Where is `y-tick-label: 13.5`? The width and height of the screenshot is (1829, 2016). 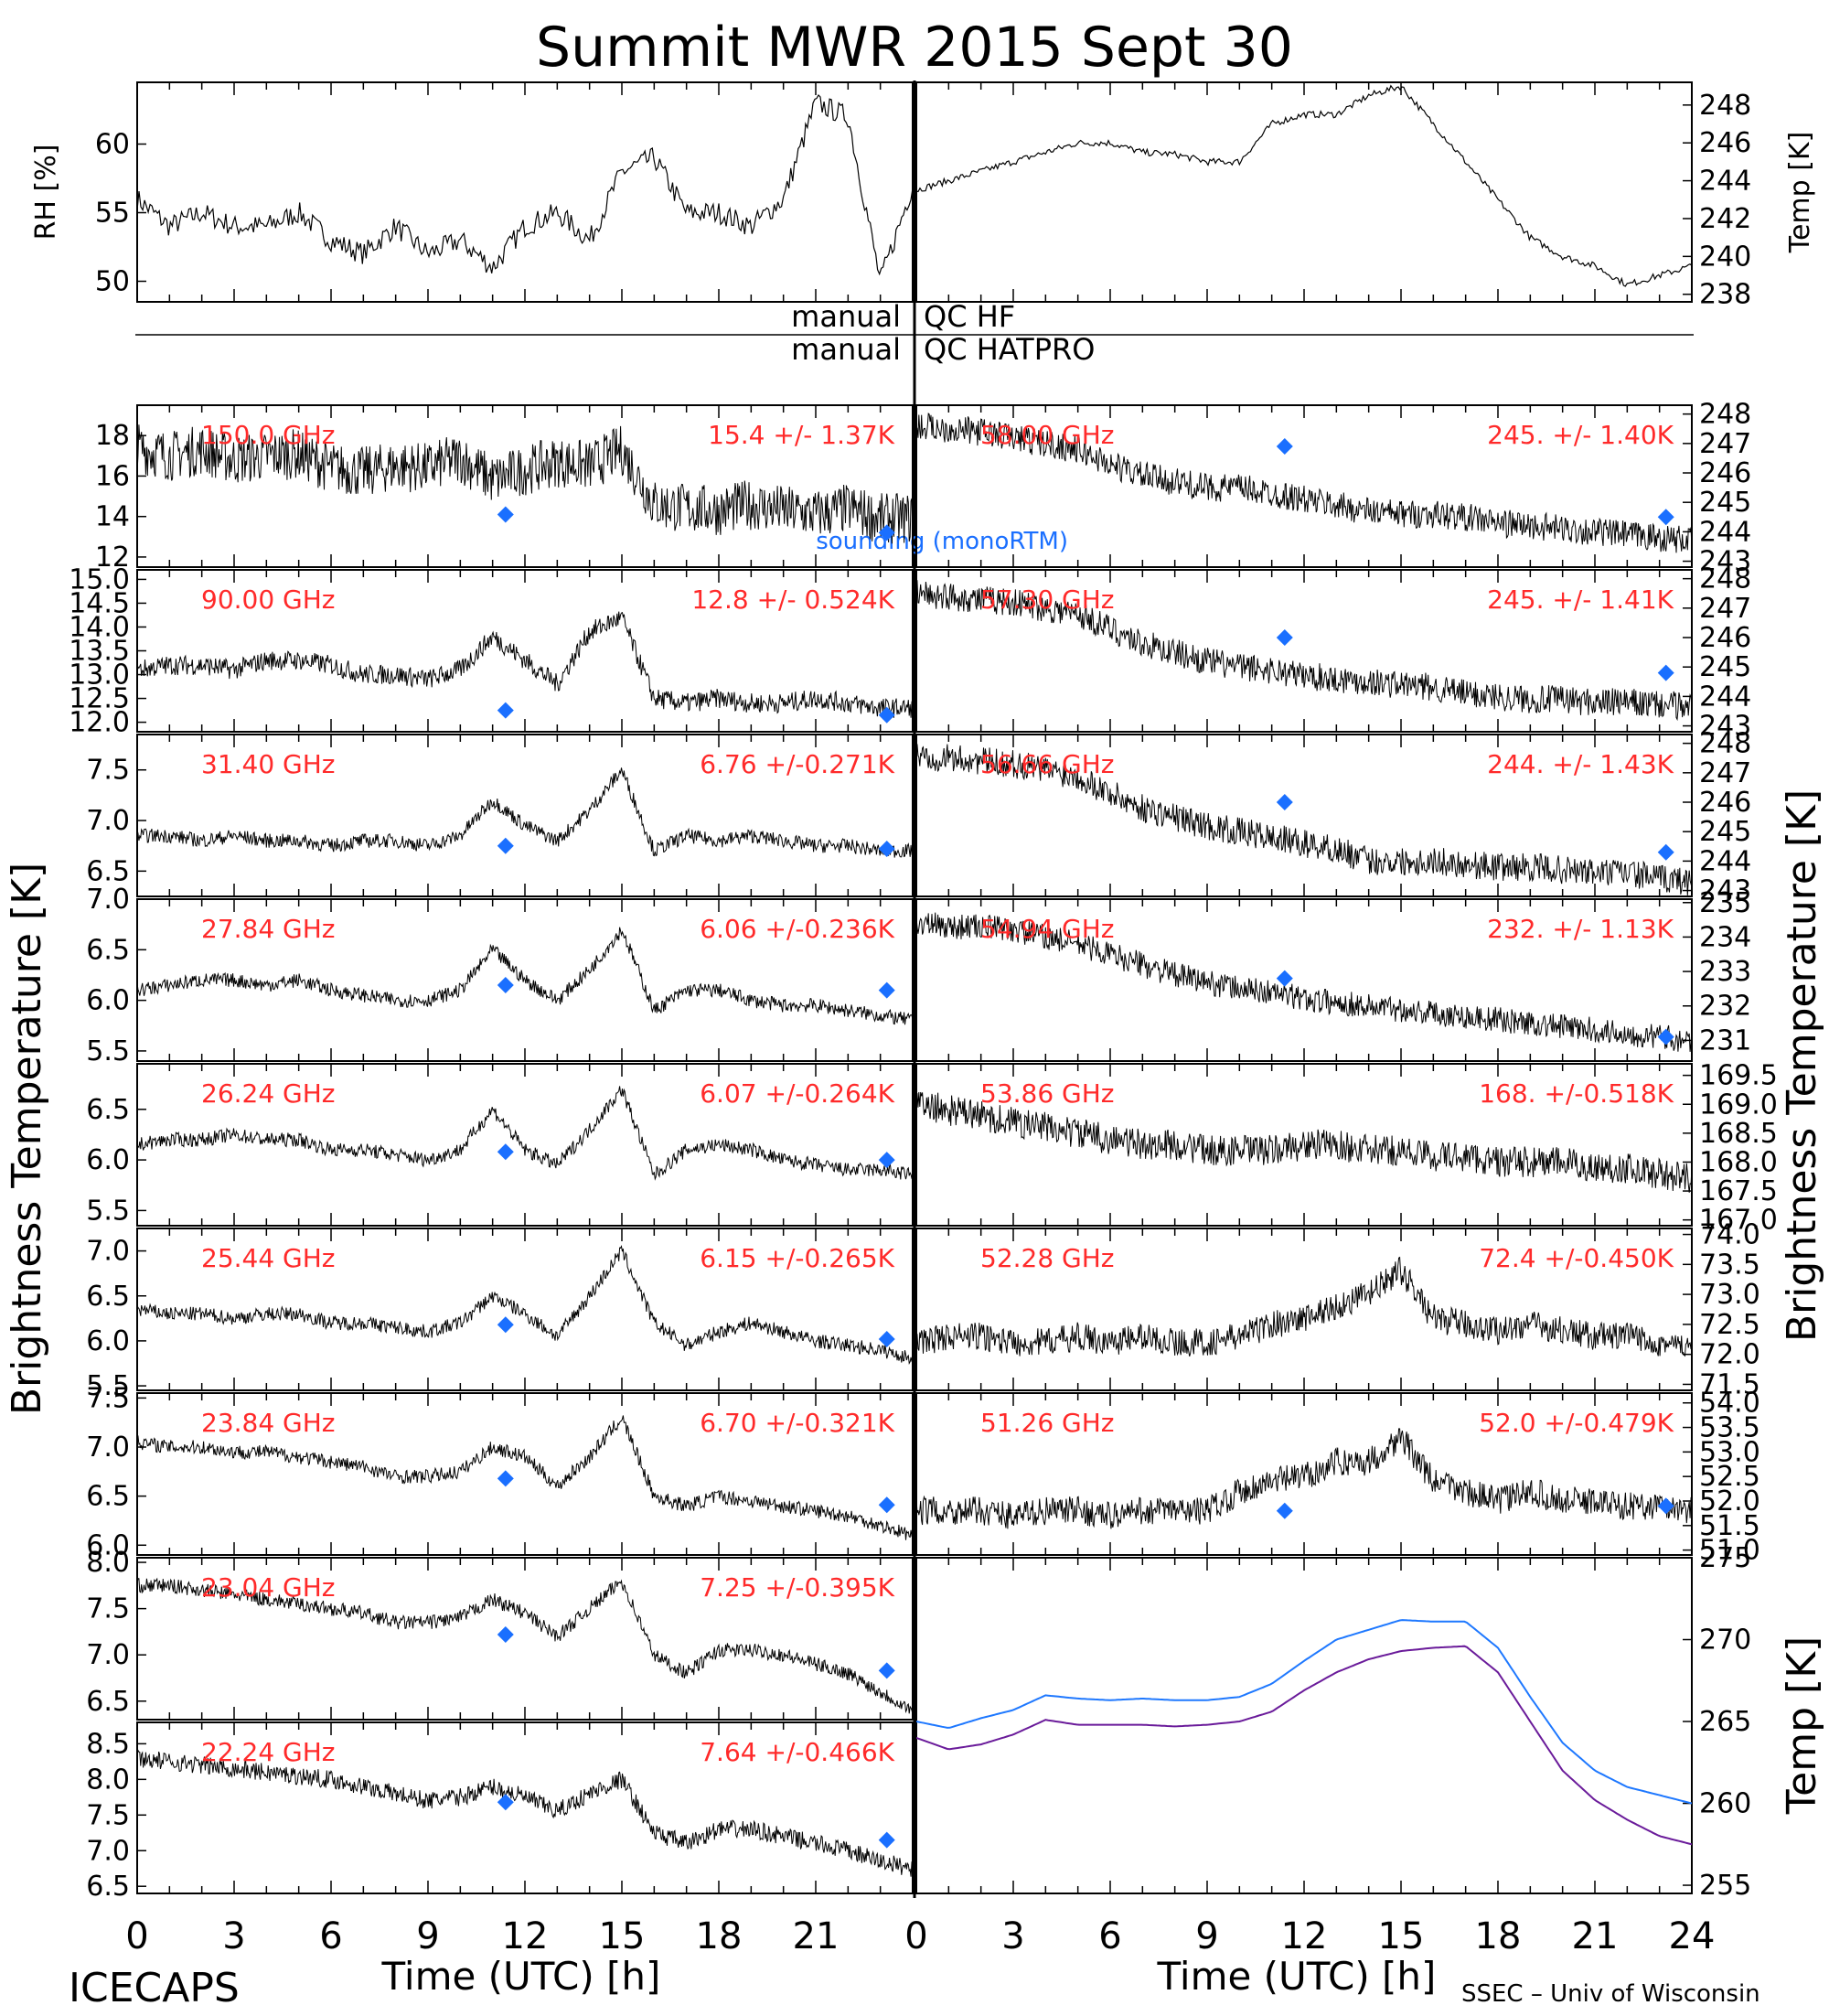 y-tick-label: 13.5 is located at coordinates (99, 652).